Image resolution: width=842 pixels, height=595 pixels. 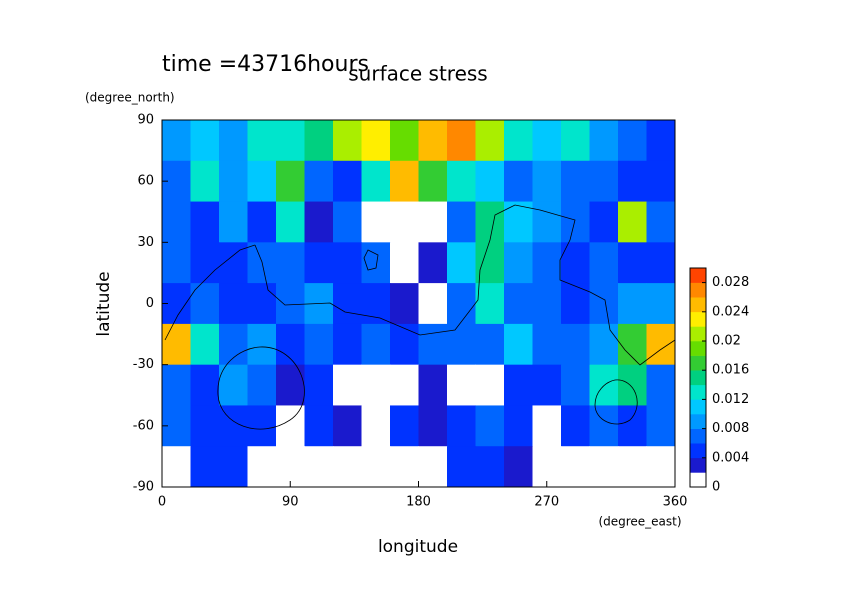 I want to click on y-tick-label: 60, so click(x=145, y=181).